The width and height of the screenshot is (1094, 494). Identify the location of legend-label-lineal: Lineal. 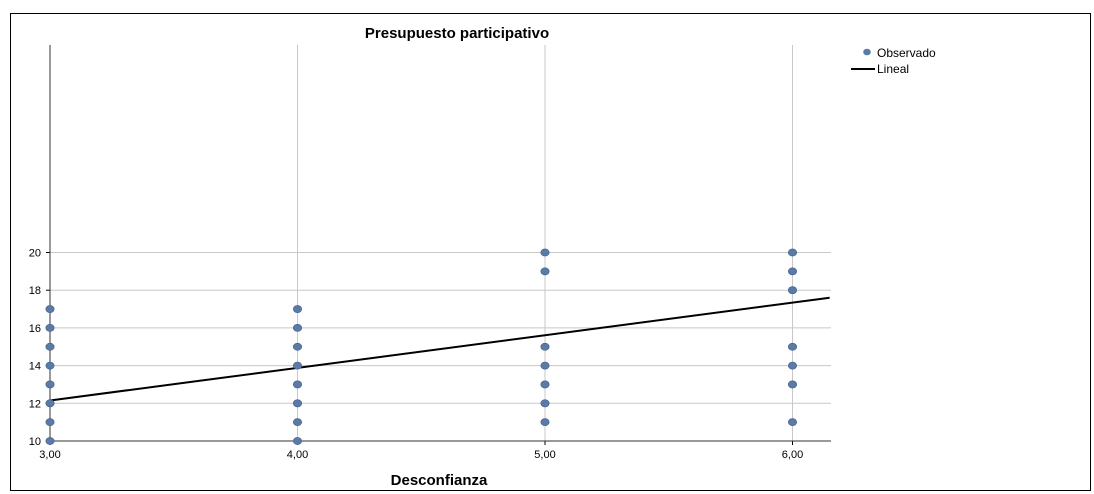
(893, 69).